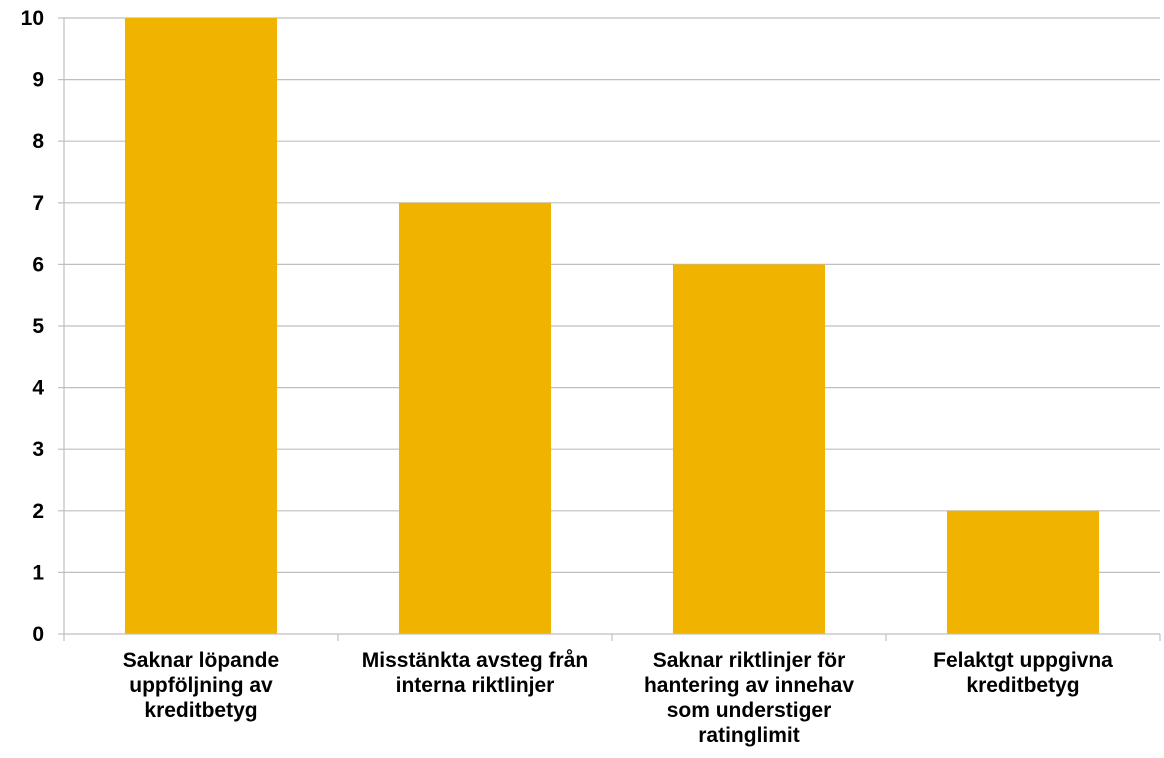 The height and width of the screenshot is (758, 1164). What do you see at coordinates (38, 203) in the screenshot?
I see `y-tick-label: 7` at bounding box center [38, 203].